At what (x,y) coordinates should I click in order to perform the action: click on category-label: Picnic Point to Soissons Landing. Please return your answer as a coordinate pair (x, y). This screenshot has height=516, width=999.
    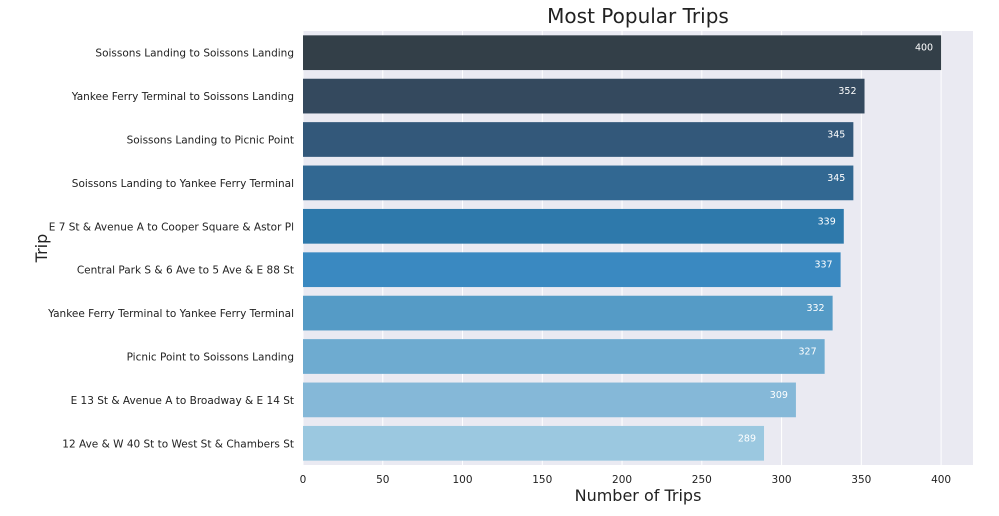
    Looking at the image, I should click on (210, 358).